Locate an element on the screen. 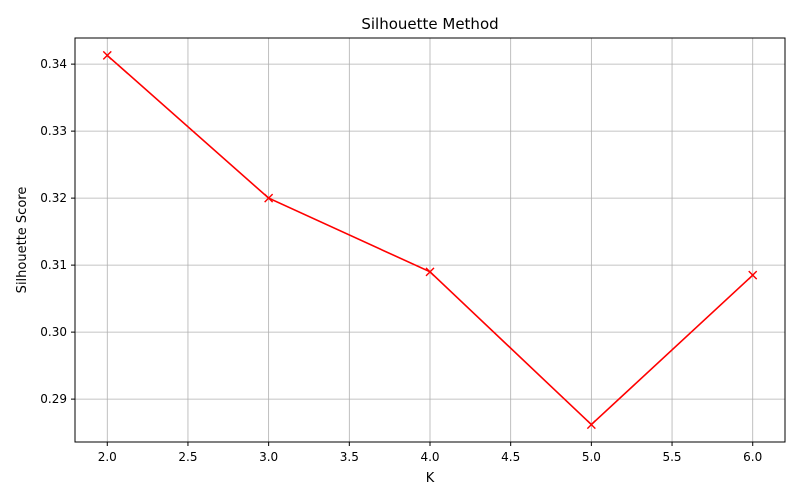 The width and height of the screenshot is (800, 500). y-axis-label: Silhouette Score is located at coordinates (22, 240).